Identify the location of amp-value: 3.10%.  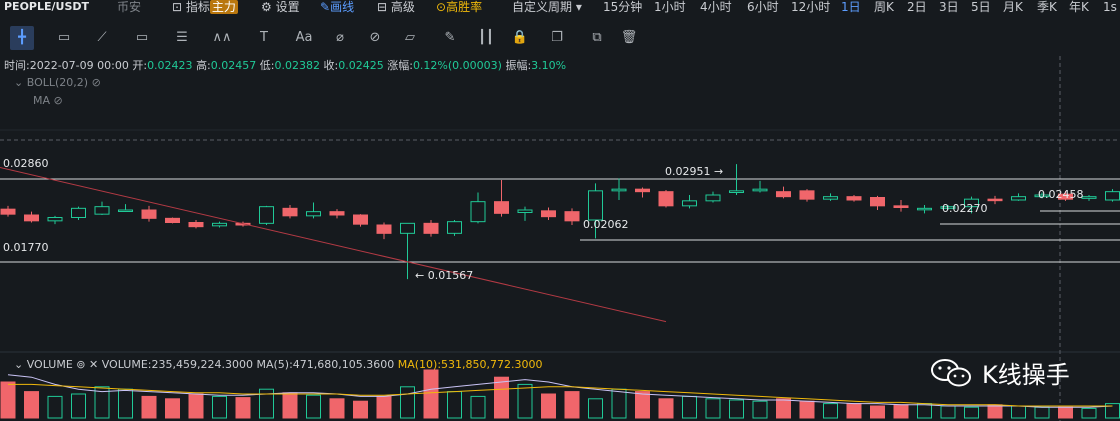
(549, 65).